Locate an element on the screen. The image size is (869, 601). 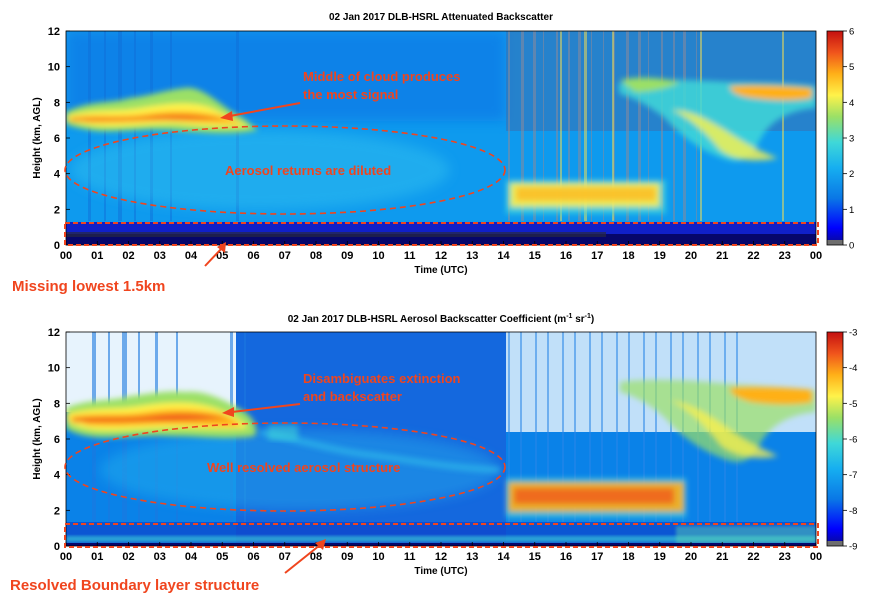
colorbar-tick-label: 1 is located at coordinates (851, 210).